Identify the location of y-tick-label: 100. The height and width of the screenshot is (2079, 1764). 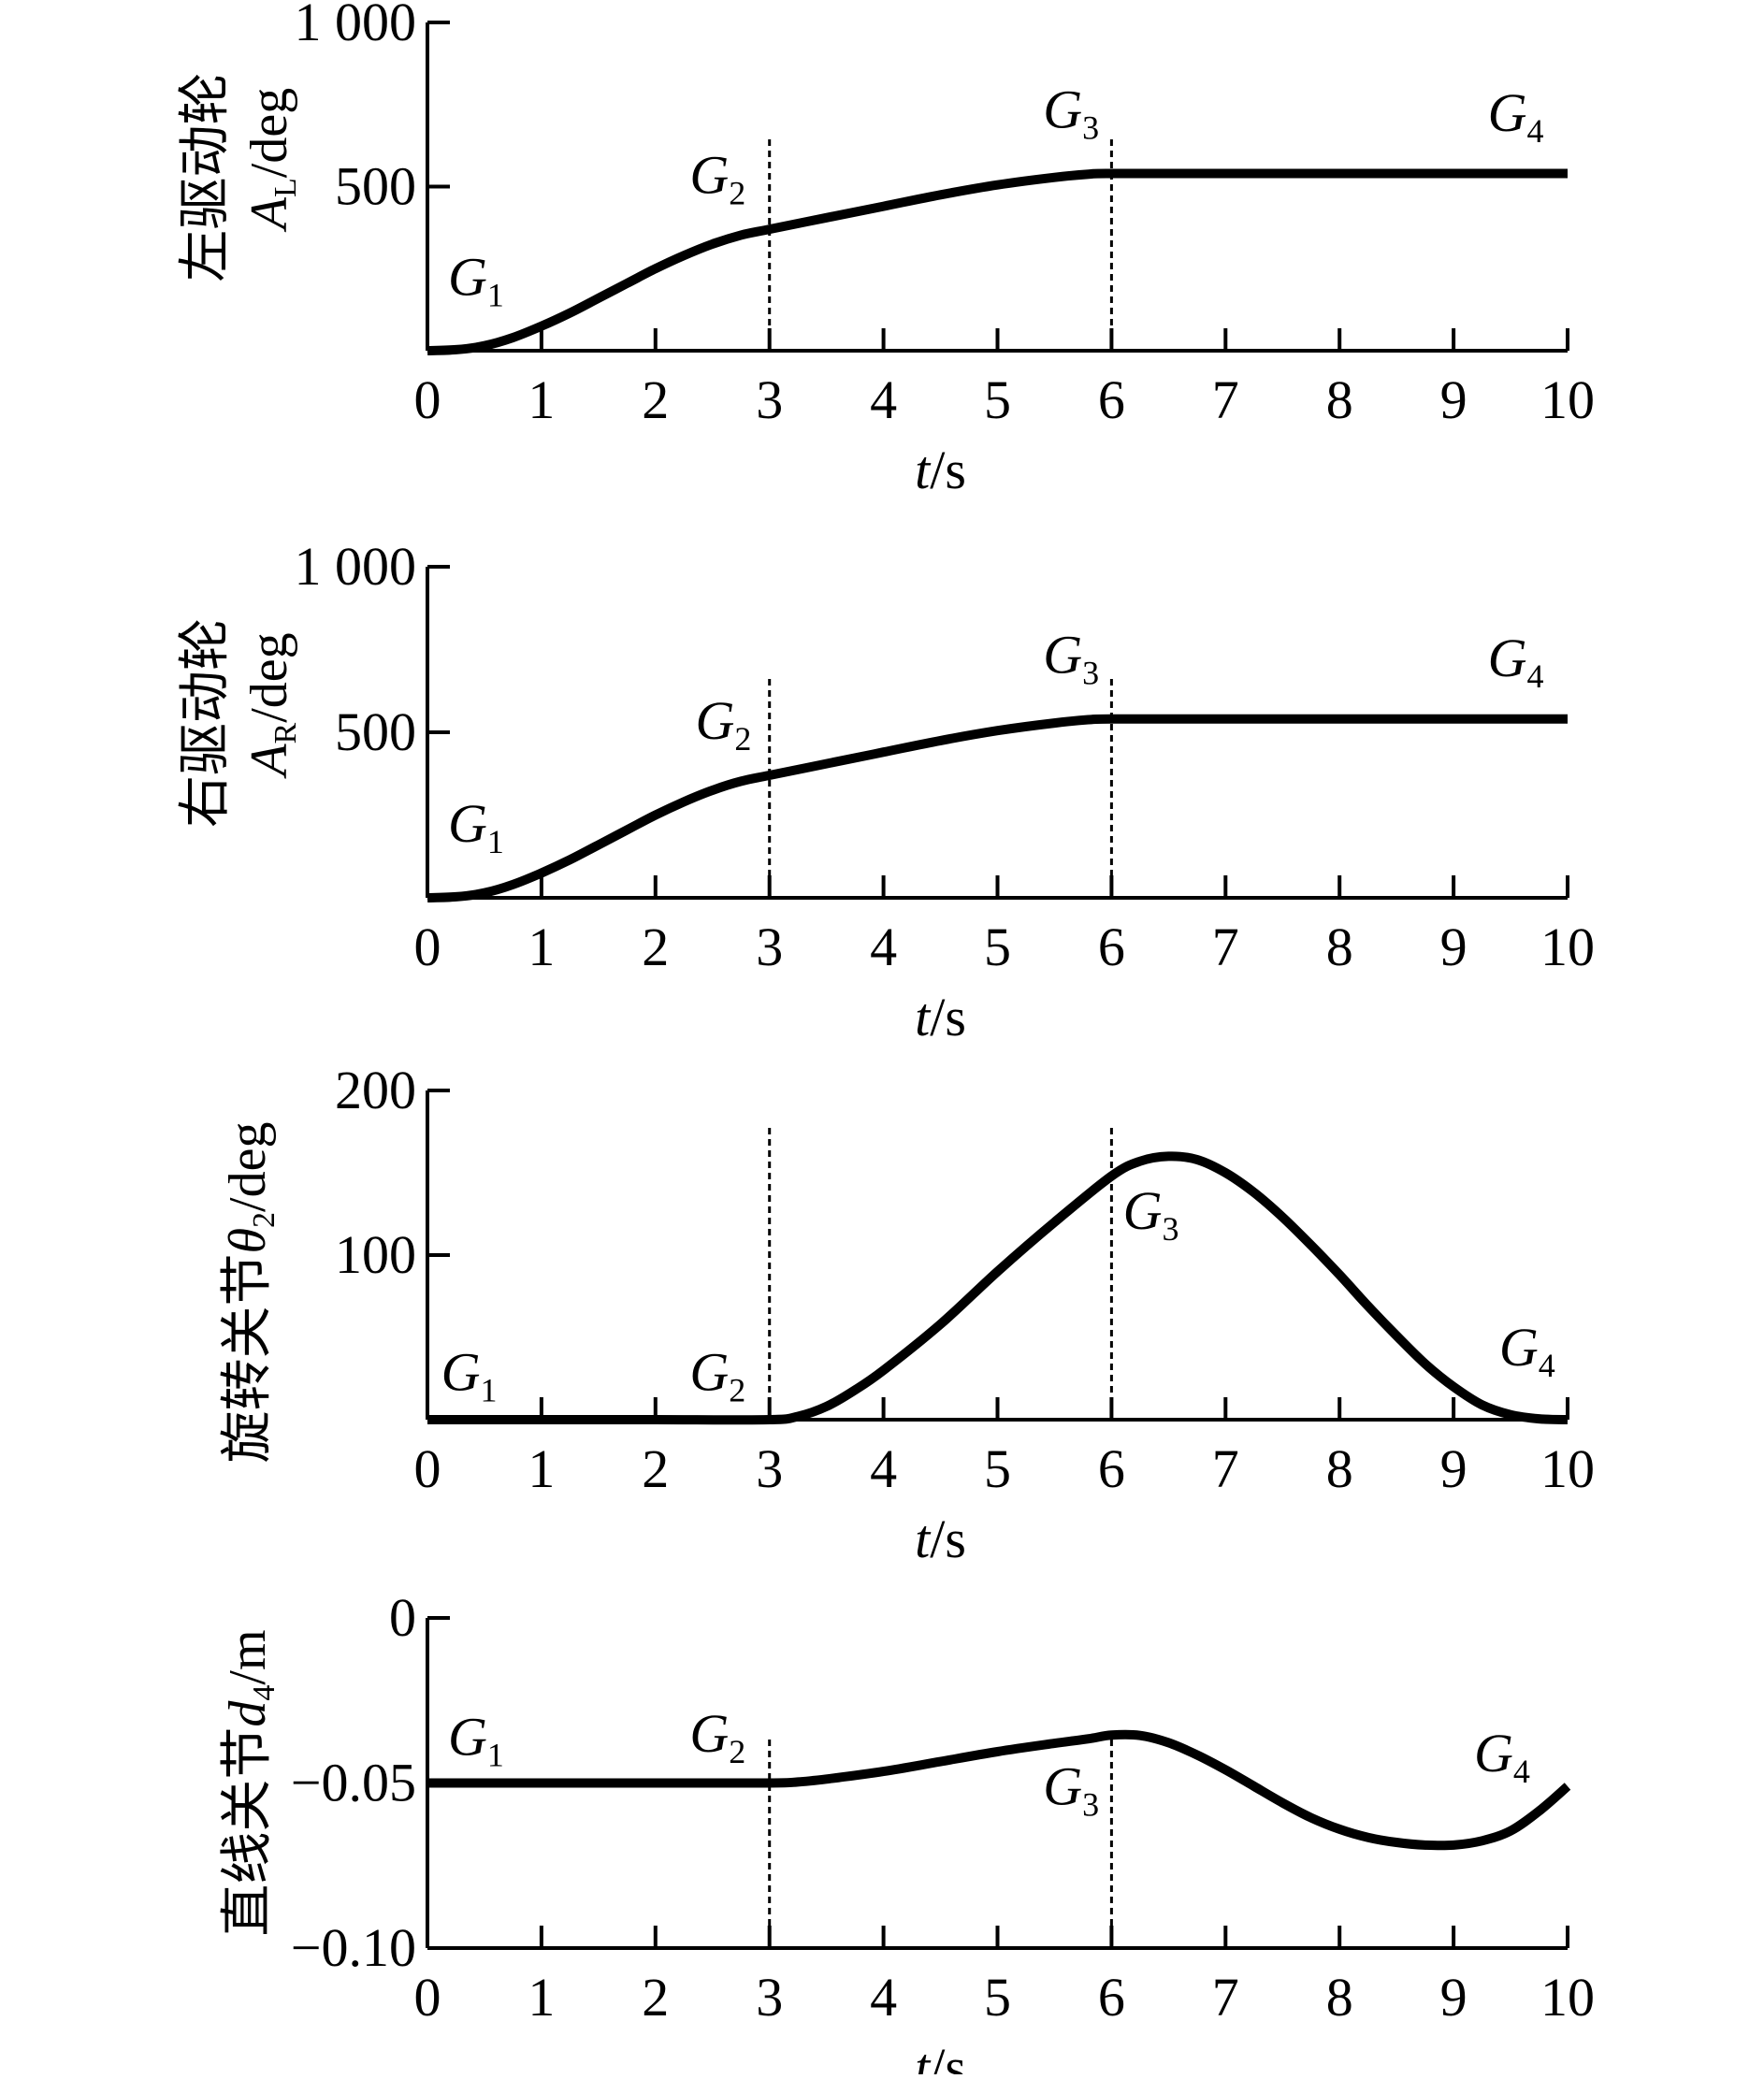
(375, 1255).